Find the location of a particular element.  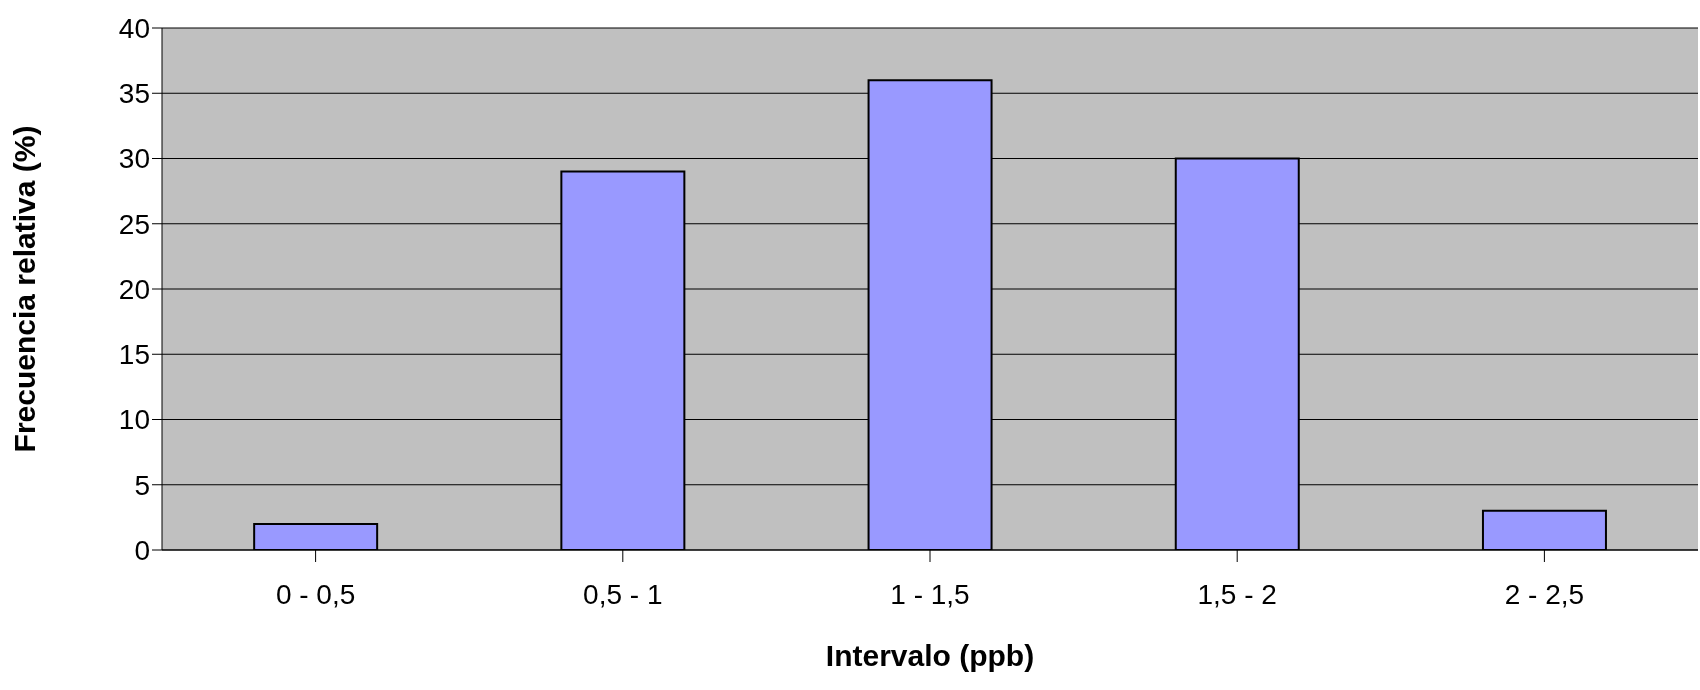

y-tick-label: 40 is located at coordinates (134, 28).